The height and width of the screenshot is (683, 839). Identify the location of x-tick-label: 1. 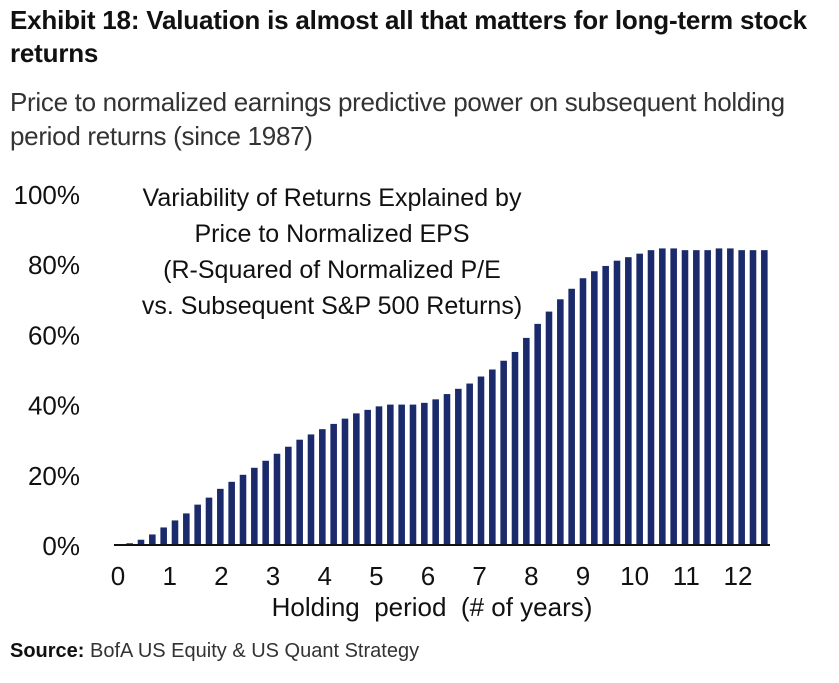
(169, 576).